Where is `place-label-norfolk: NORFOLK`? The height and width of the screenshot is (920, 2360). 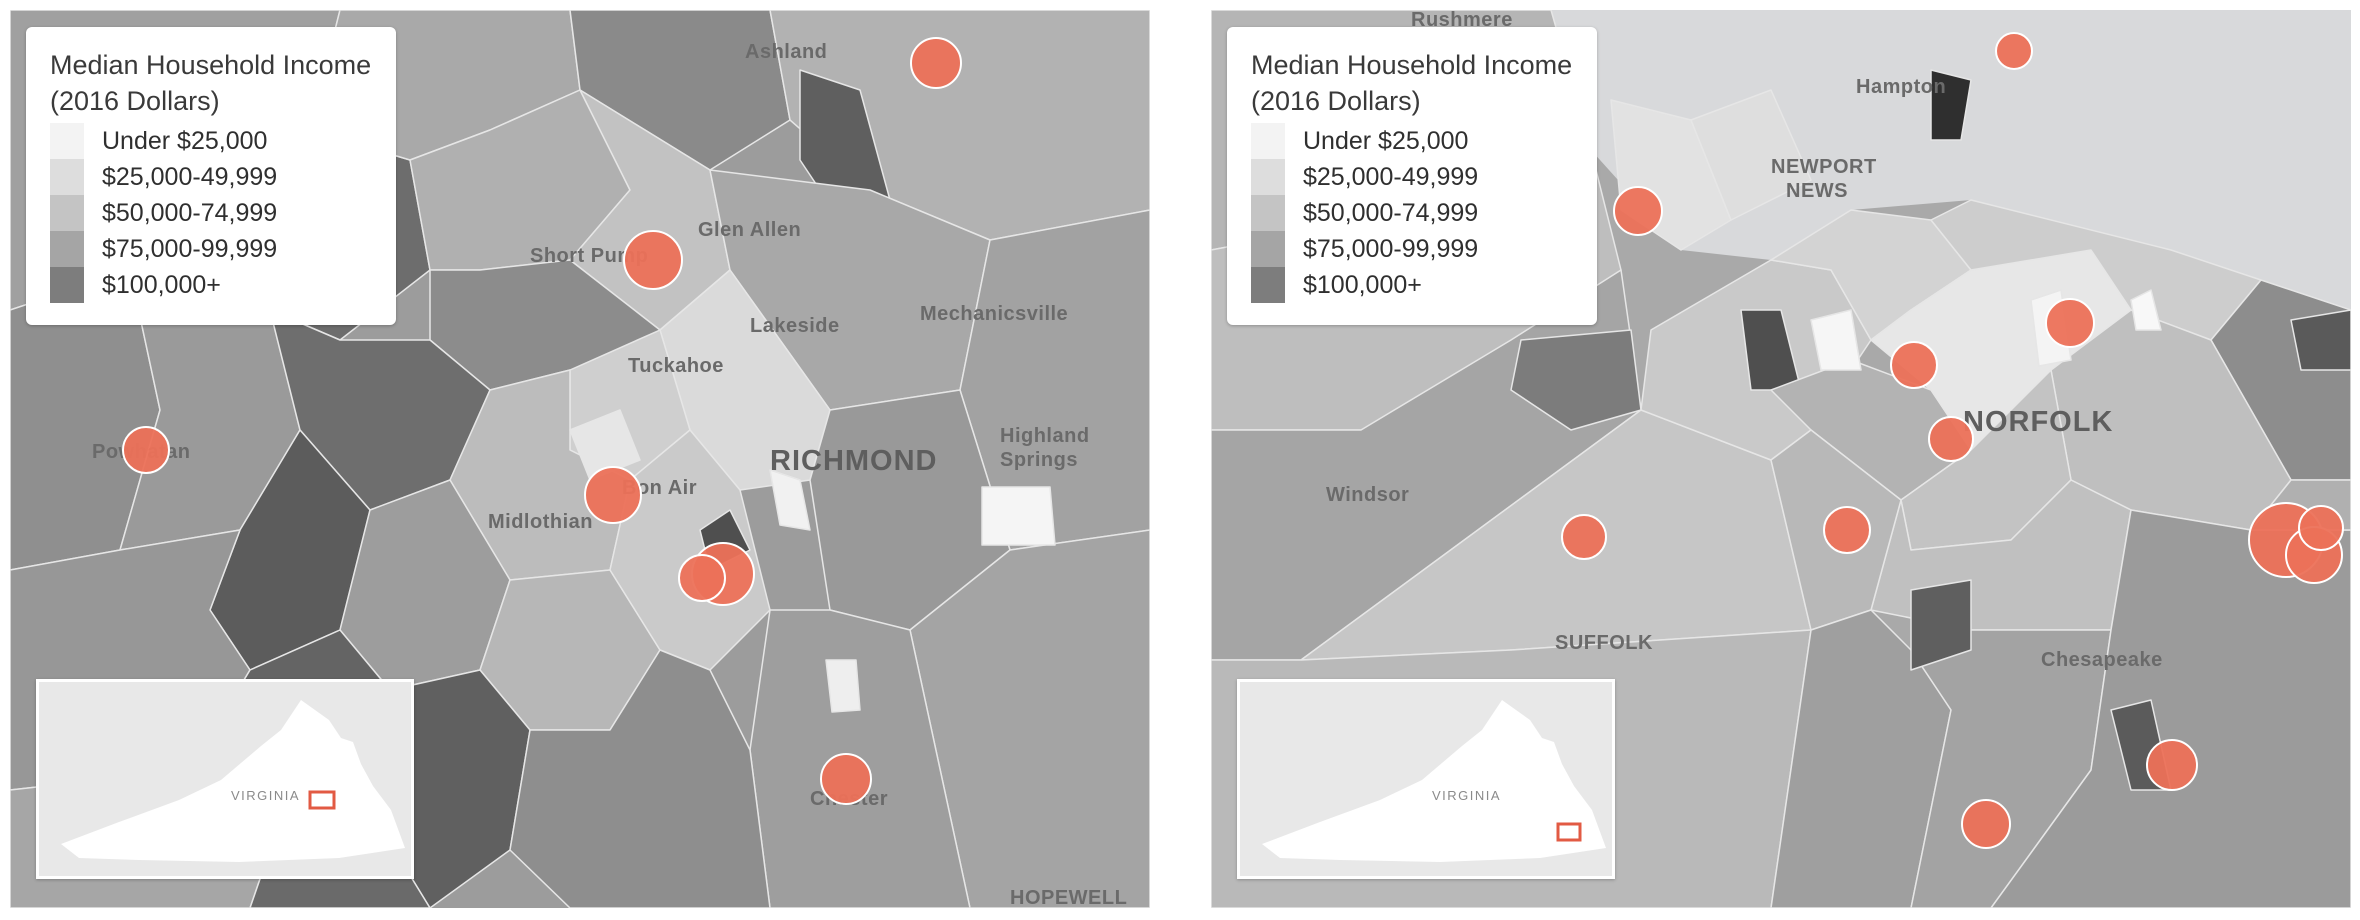 place-label-norfolk: NORFOLK is located at coordinates (2038, 422).